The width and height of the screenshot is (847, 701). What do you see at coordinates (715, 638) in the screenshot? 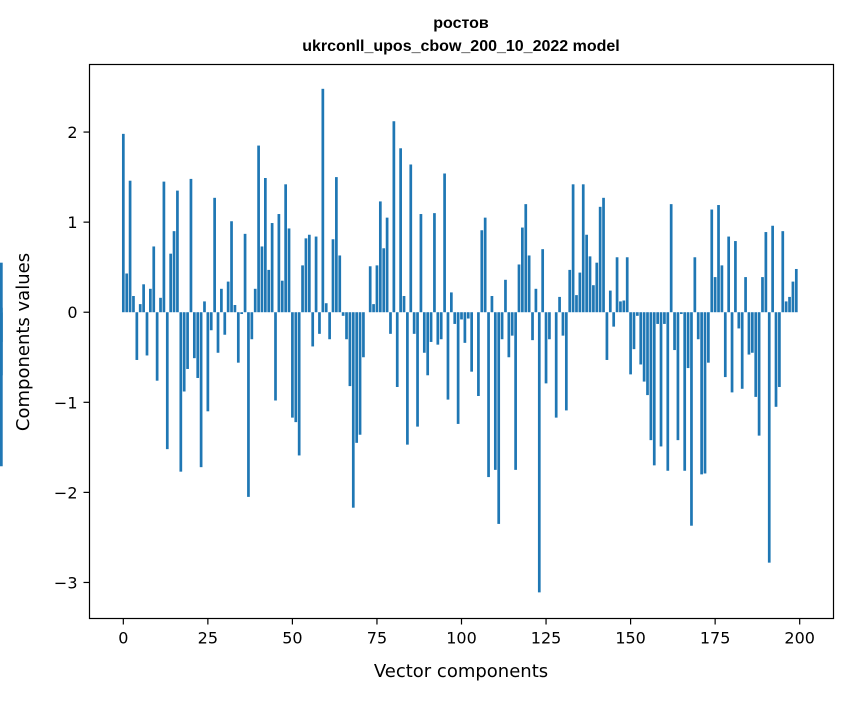
I see `x-tick-label: 175` at bounding box center [715, 638].